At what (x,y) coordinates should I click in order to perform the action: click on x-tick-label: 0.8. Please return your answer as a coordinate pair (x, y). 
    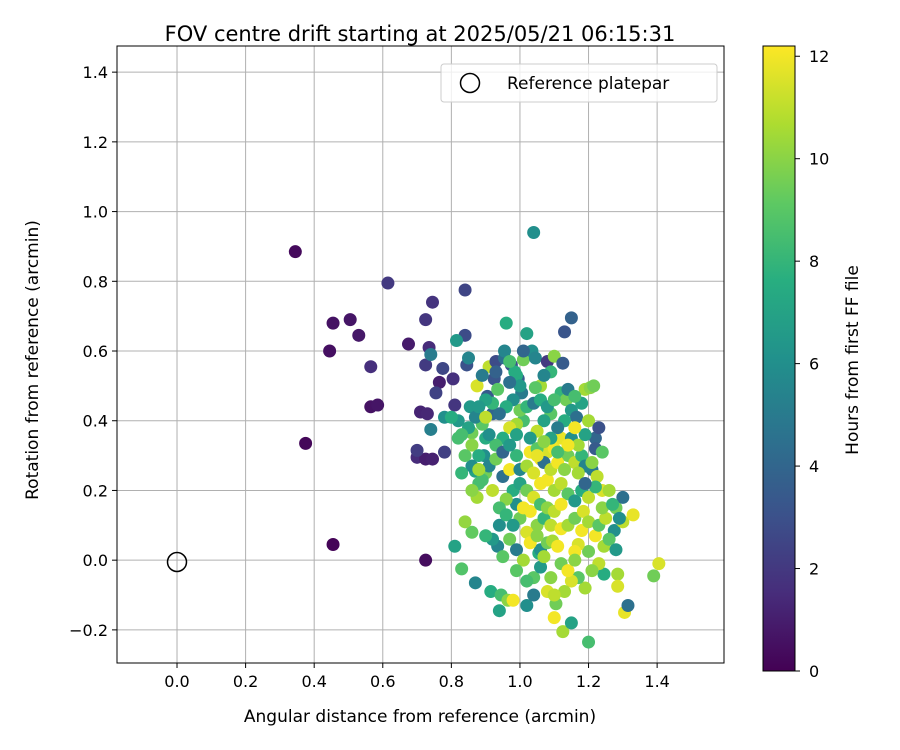
    Looking at the image, I should click on (451, 681).